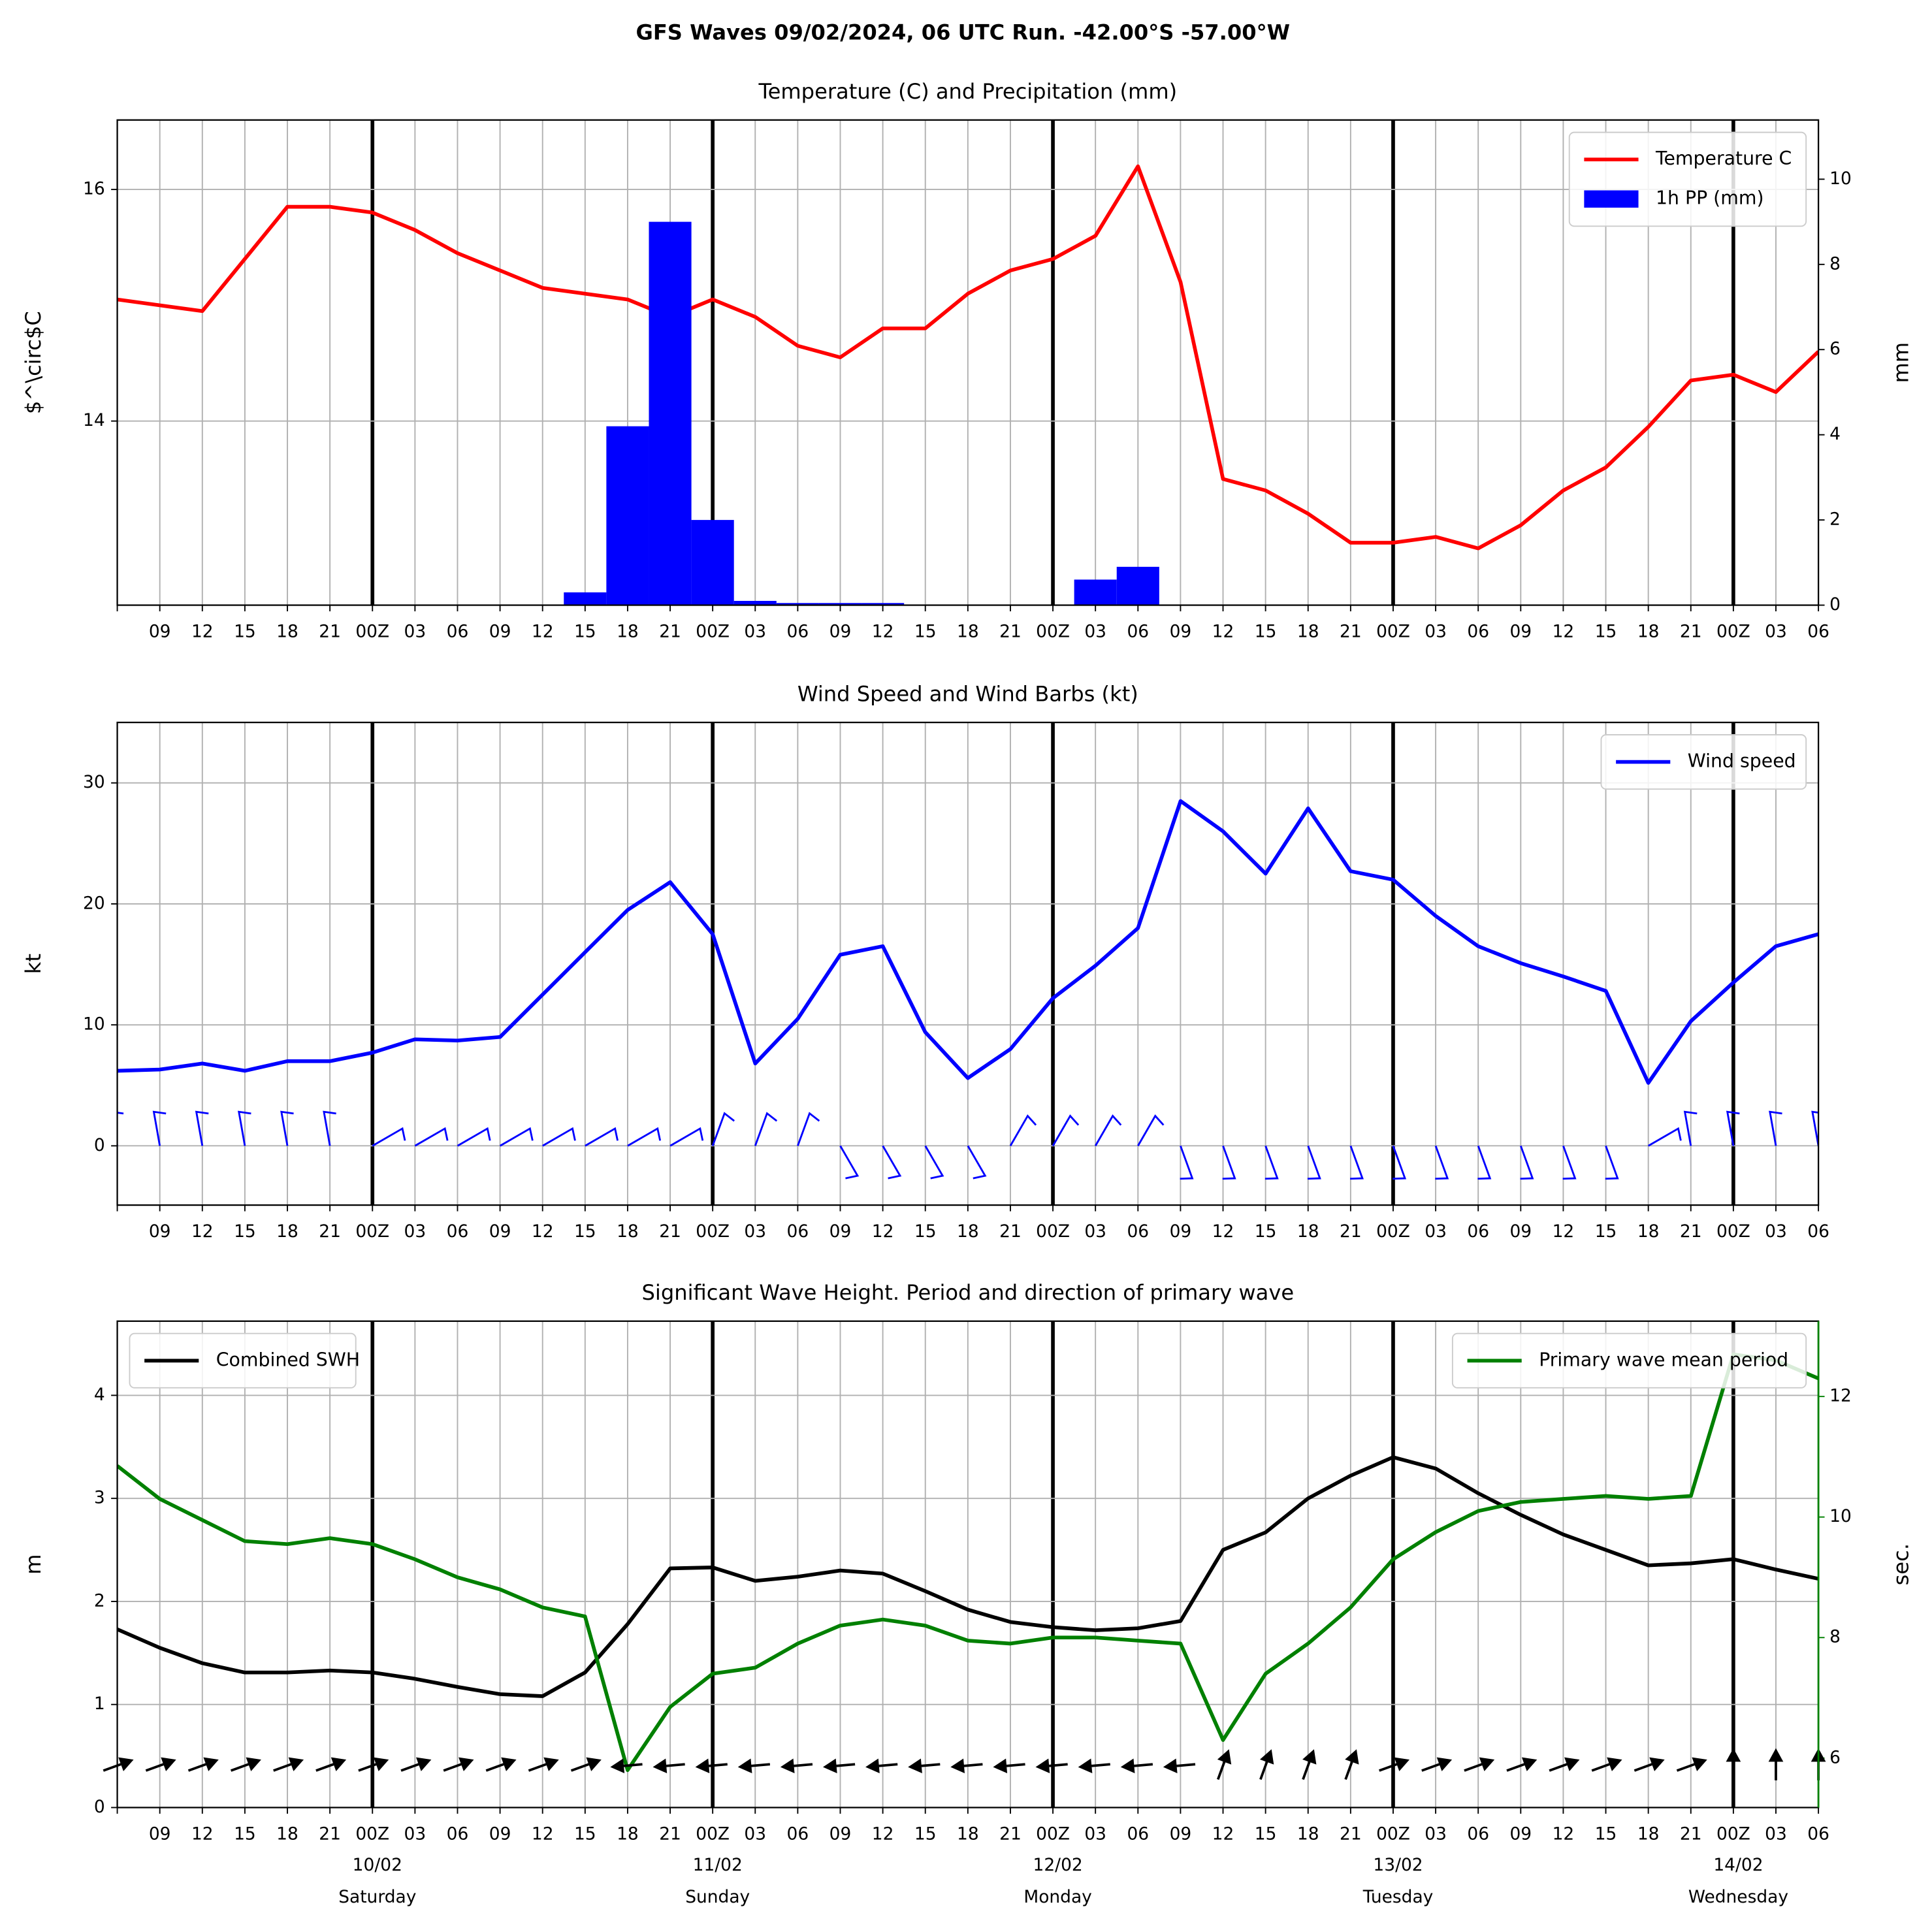 This screenshot has width=1932, height=1930. I want to click on y2-tick-label: 12, so click(1840, 1396).